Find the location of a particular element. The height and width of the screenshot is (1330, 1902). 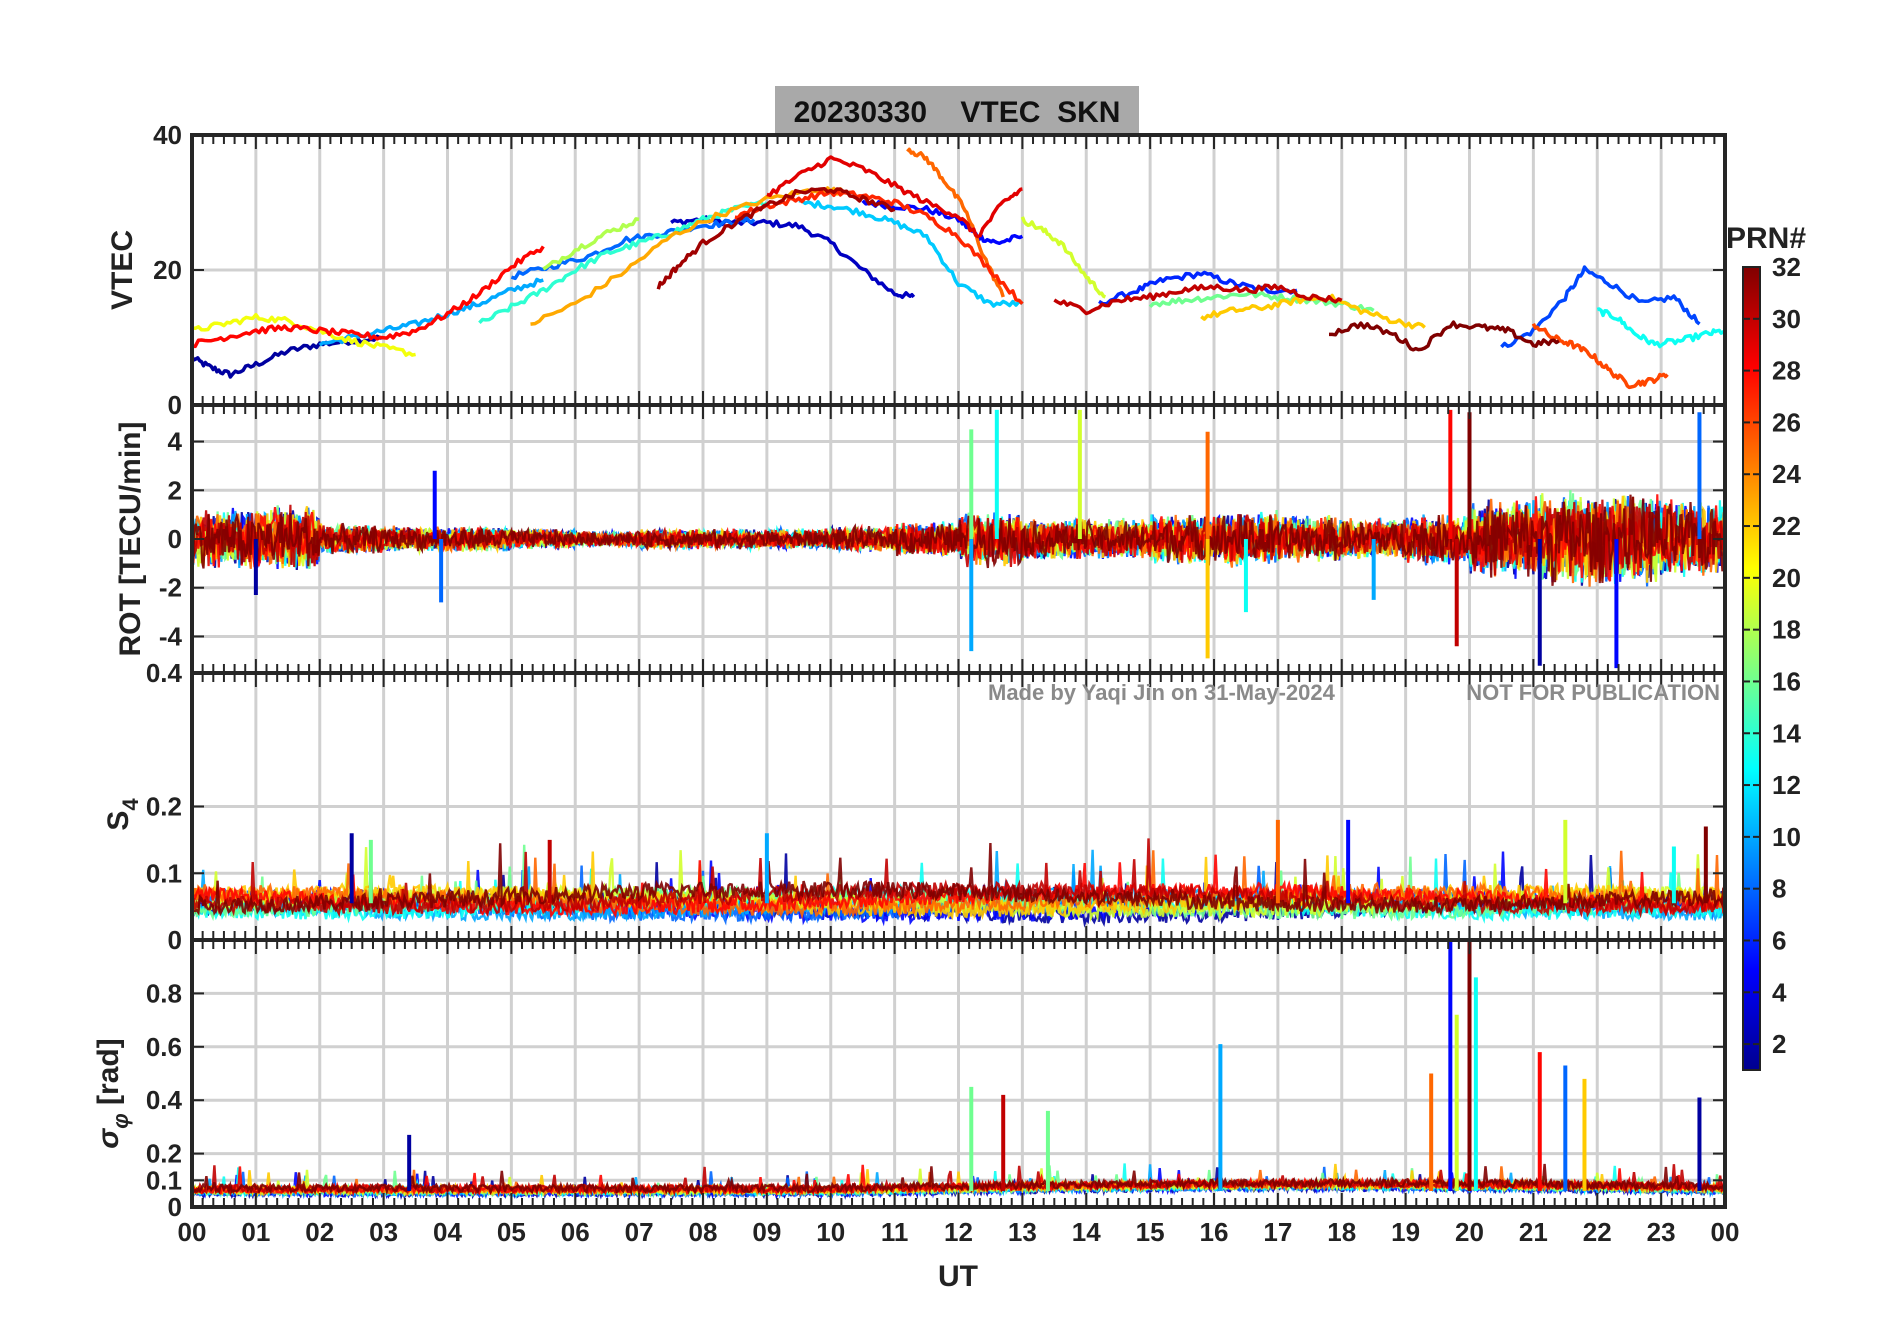

colorbar-title: PRN# is located at coordinates (1766, 238).